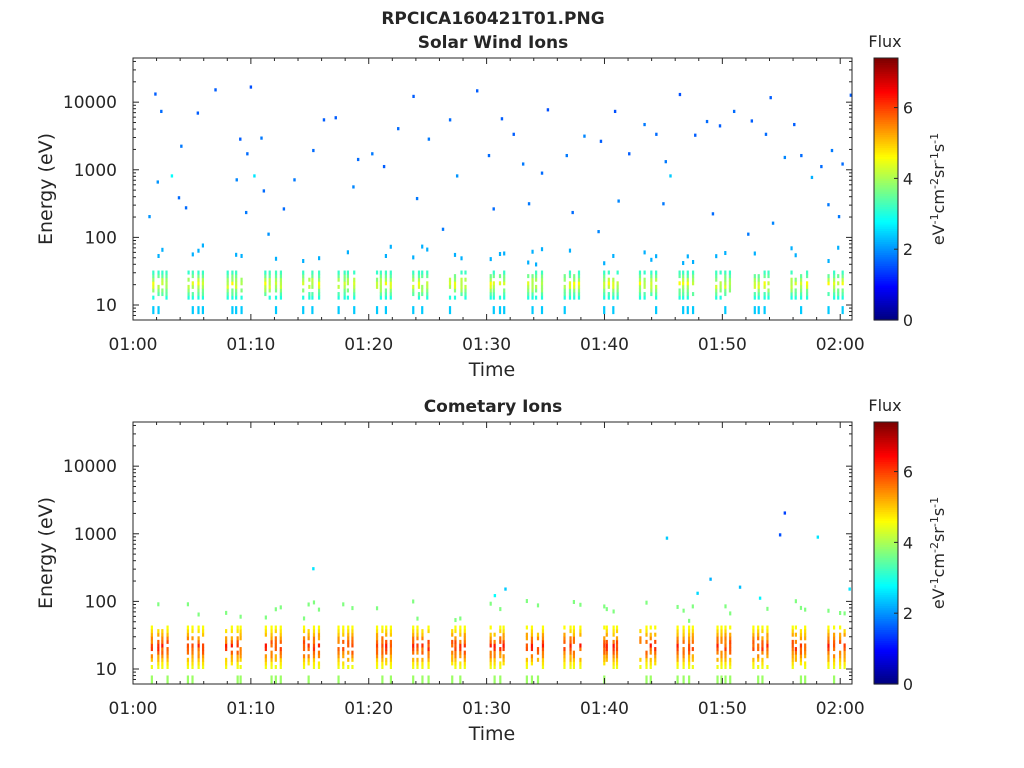 The width and height of the screenshot is (1024, 768). What do you see at coordinates (722, 345) in the screenshot?
I see `x-tick-label: 01:50` at bounding box center [722, 345].